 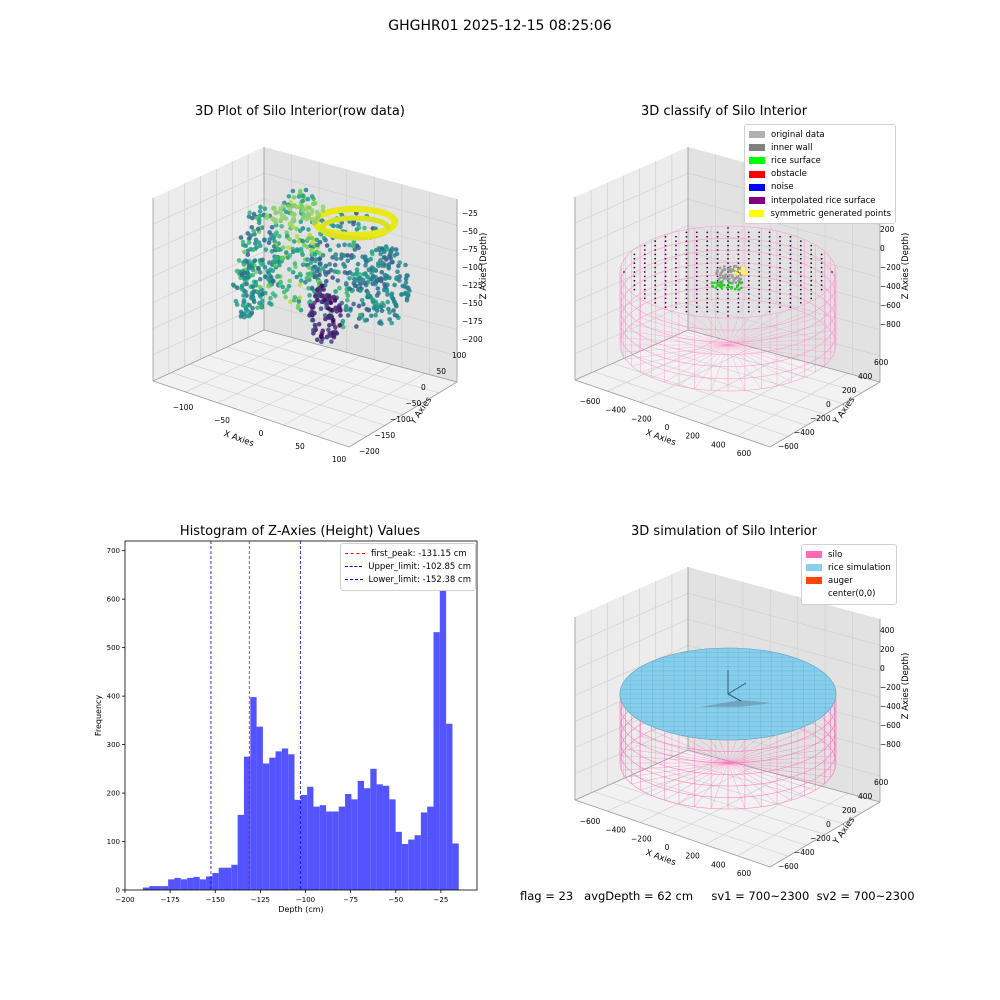 I want to click on z-axis-ticks: −25 −50 −75 −100 −125 −150 −175 −200, so click(x=472, y=276).